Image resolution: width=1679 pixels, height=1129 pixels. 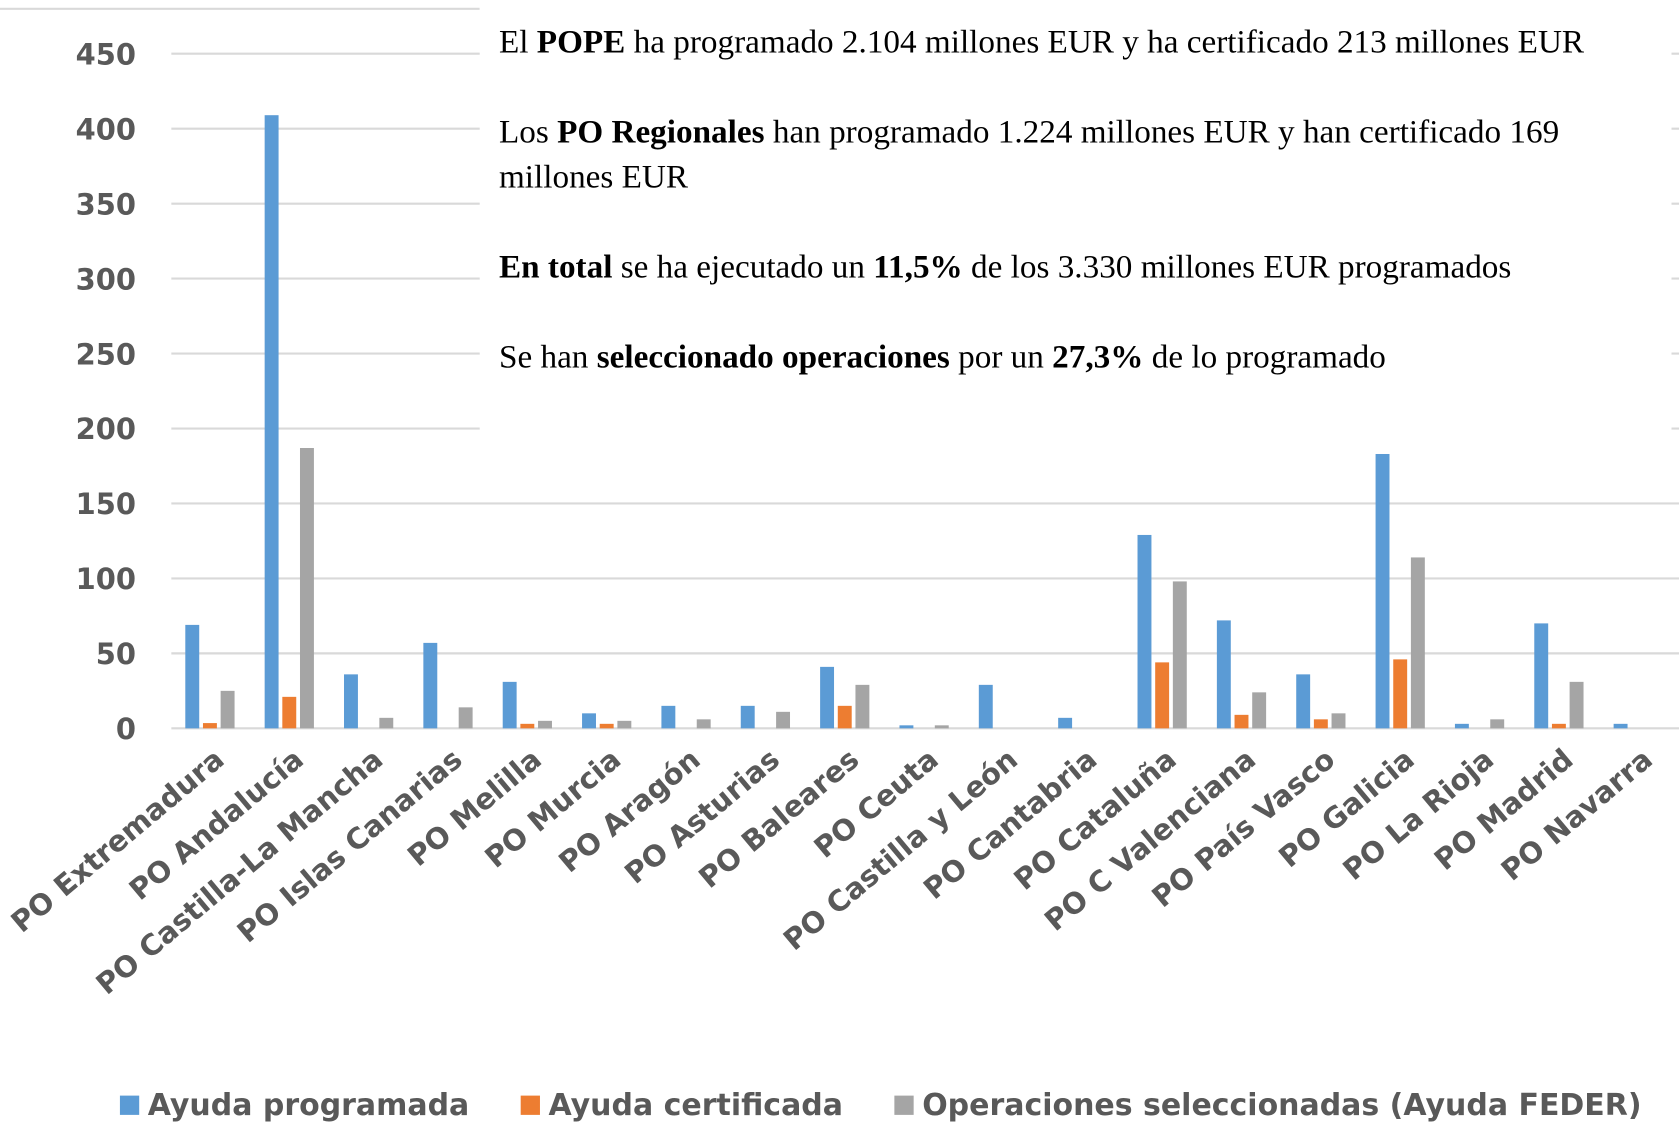 I want to click on note-bold-text: PO Regionales, so click(x=661, y=131).